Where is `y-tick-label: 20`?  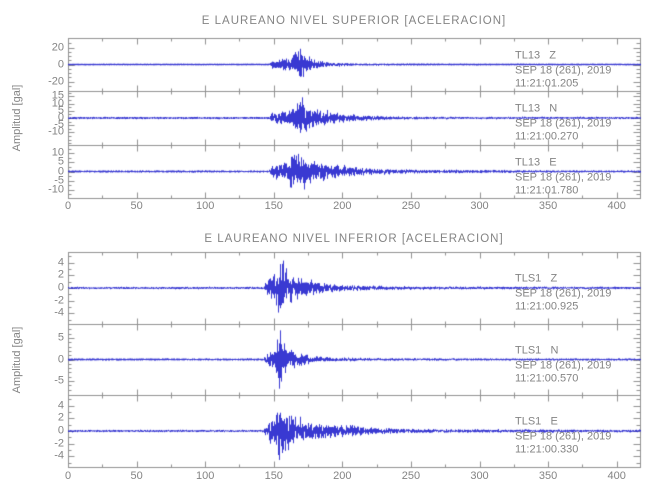 y-tick-label: 20 is located at coordinates (57, 47).